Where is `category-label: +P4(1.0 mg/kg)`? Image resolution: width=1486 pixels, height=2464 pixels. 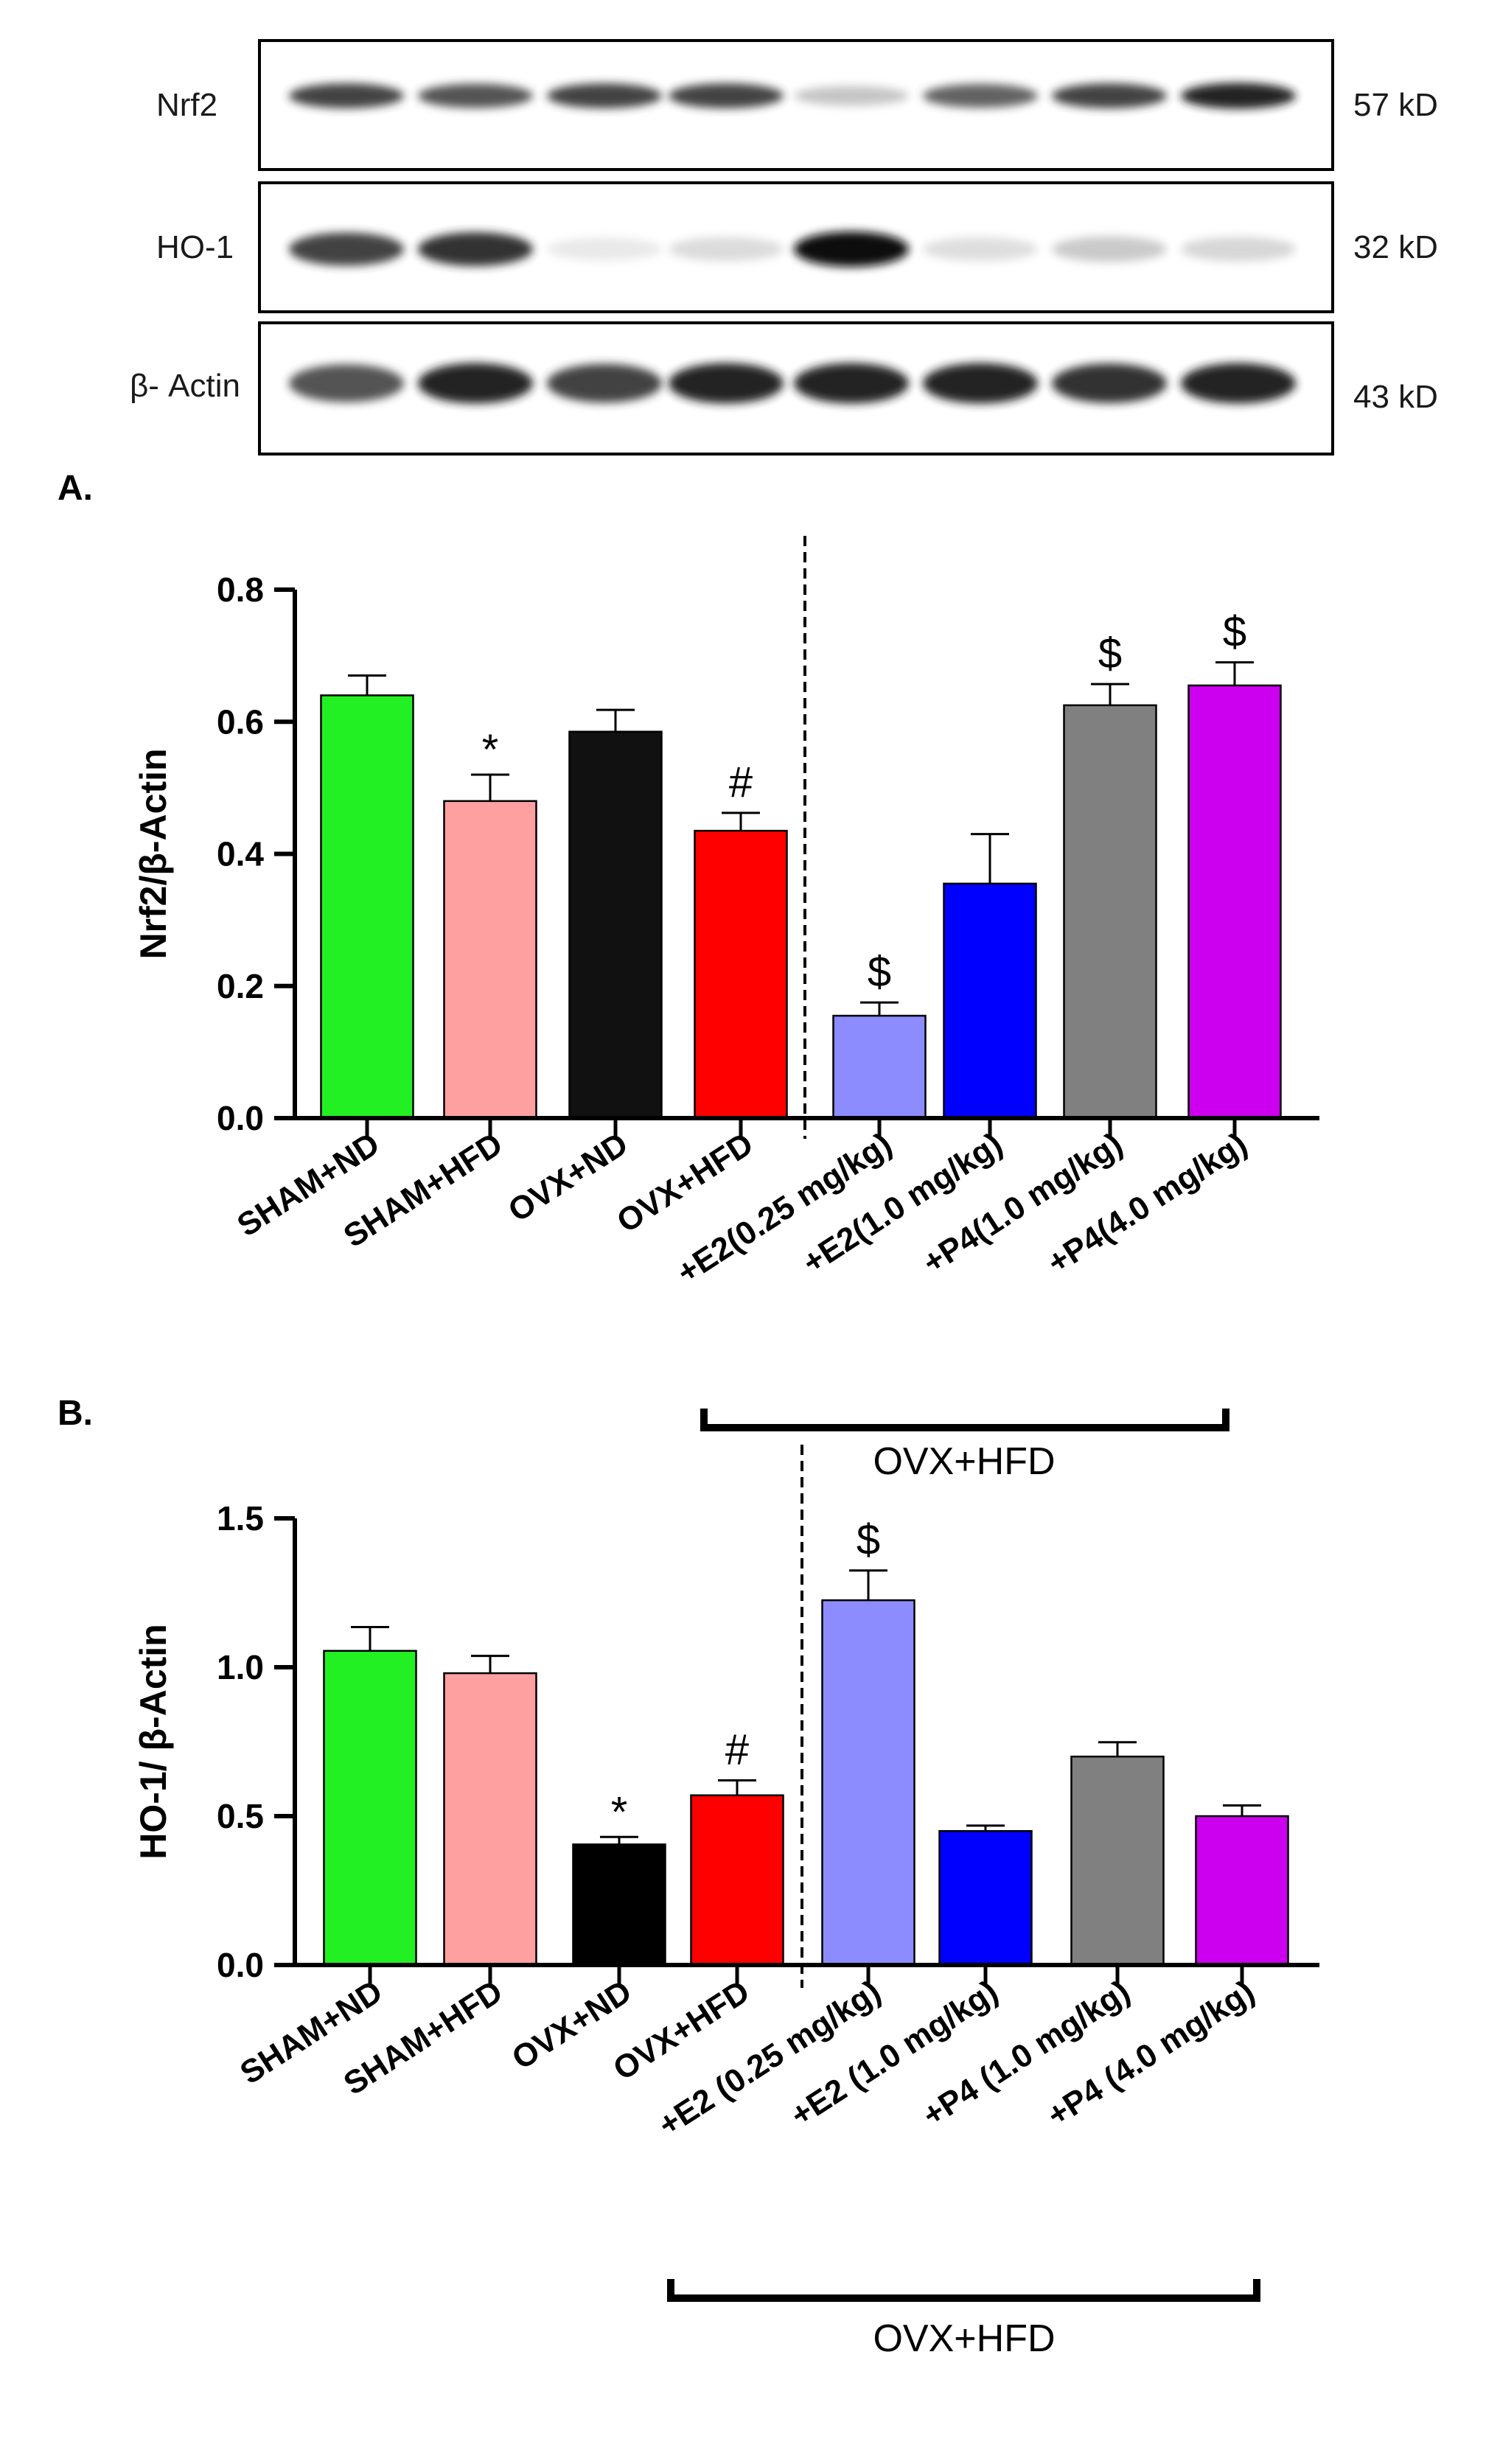
category-label: +P4(1.0 mg/kg) is located at coordinates (1023, 1203).